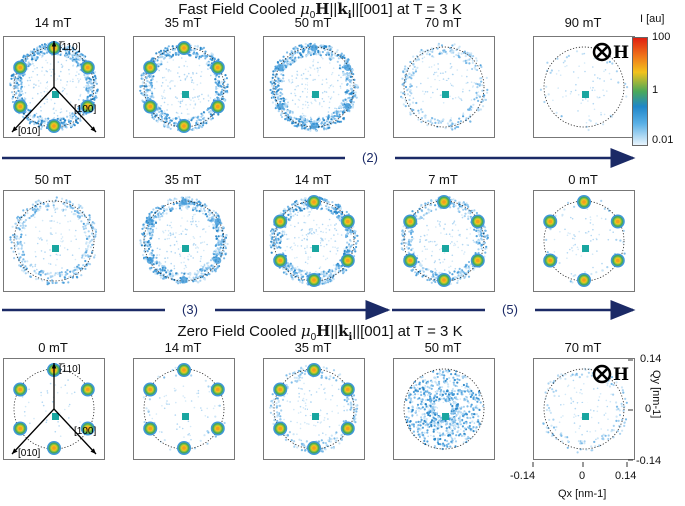 This screenshot has width=685, height=506. Describe the element at coordinates (510, 309) in the screenshot. I see `arrow-label-5: (5)` at that location.